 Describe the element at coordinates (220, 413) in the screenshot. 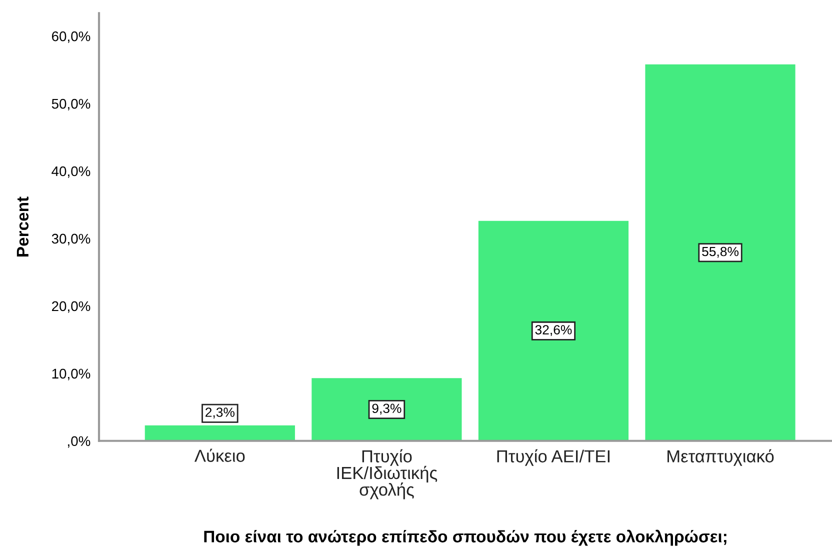

I see `data-label: 2,3%` at that location.